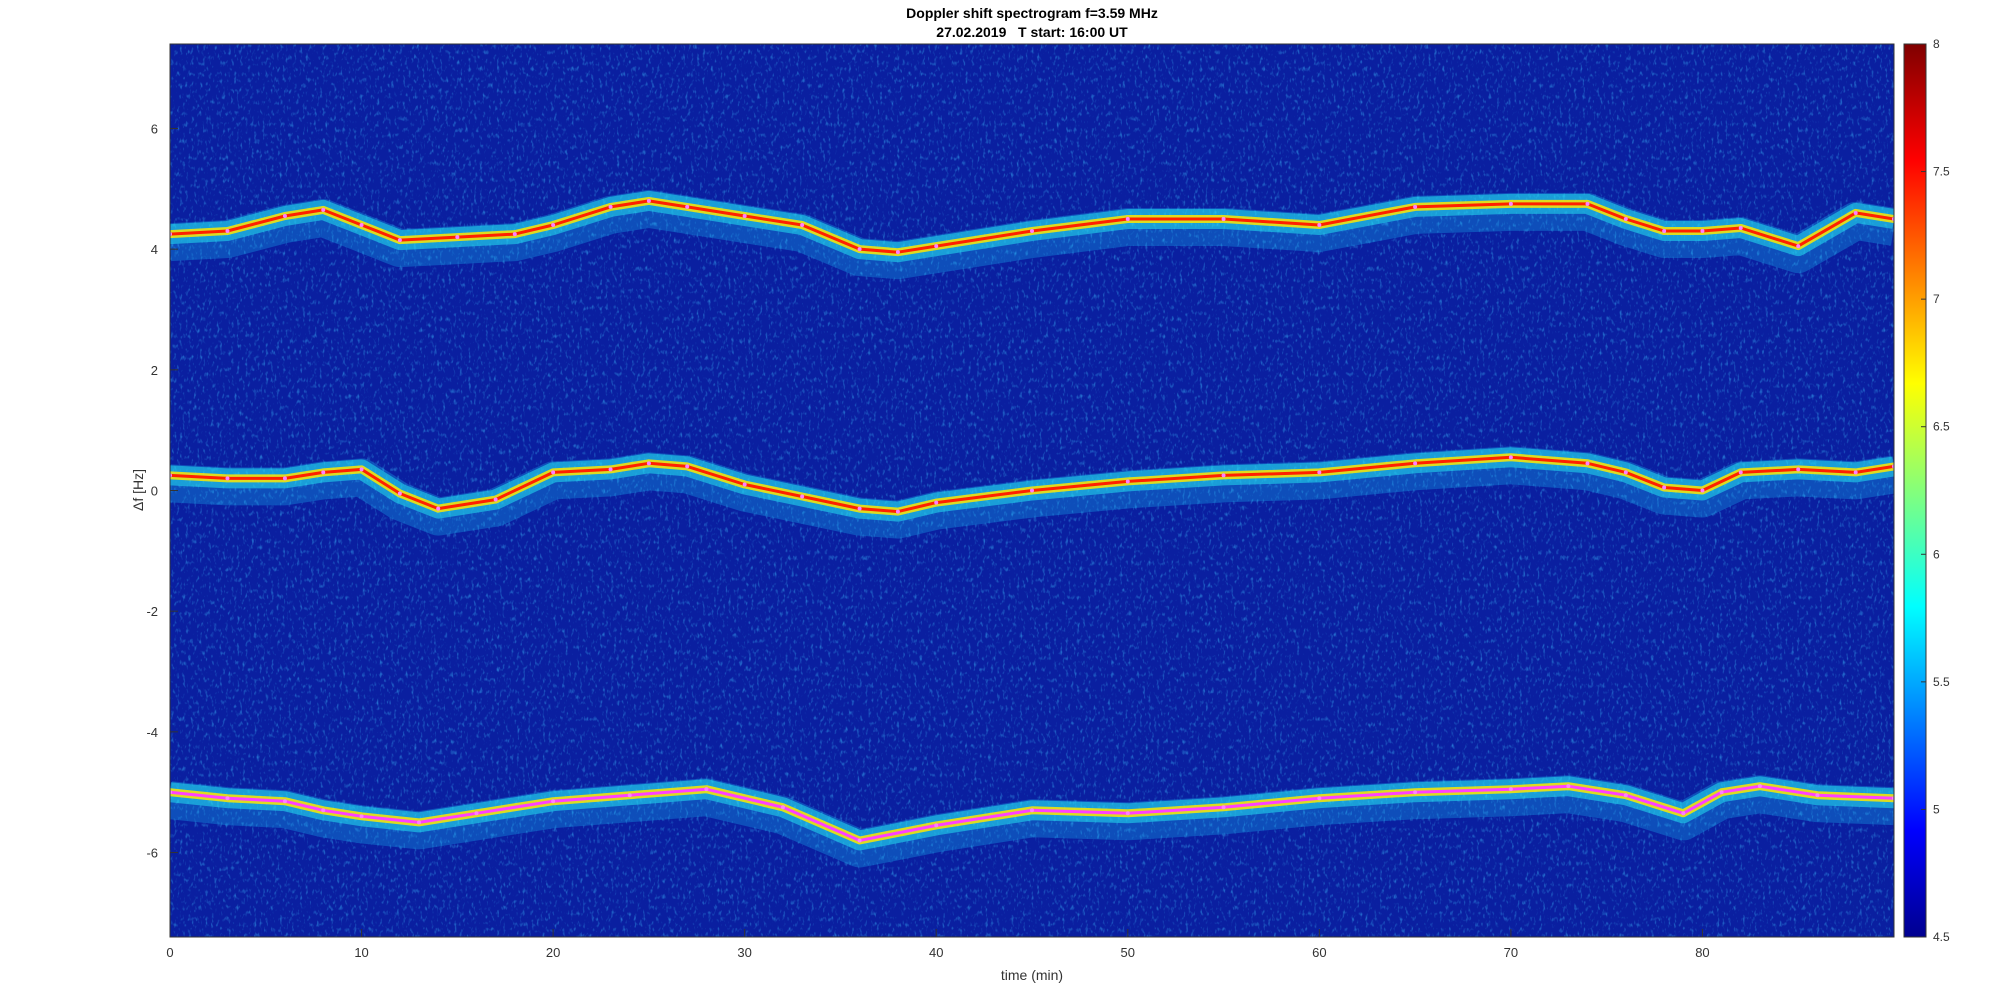 Image resolution: width=2000 pixels, height=1003 pixels. What do you see at coordinates (152, 732) in the screenshot?
I see `y-tick-label: -4` at bounding box center [152, 732].